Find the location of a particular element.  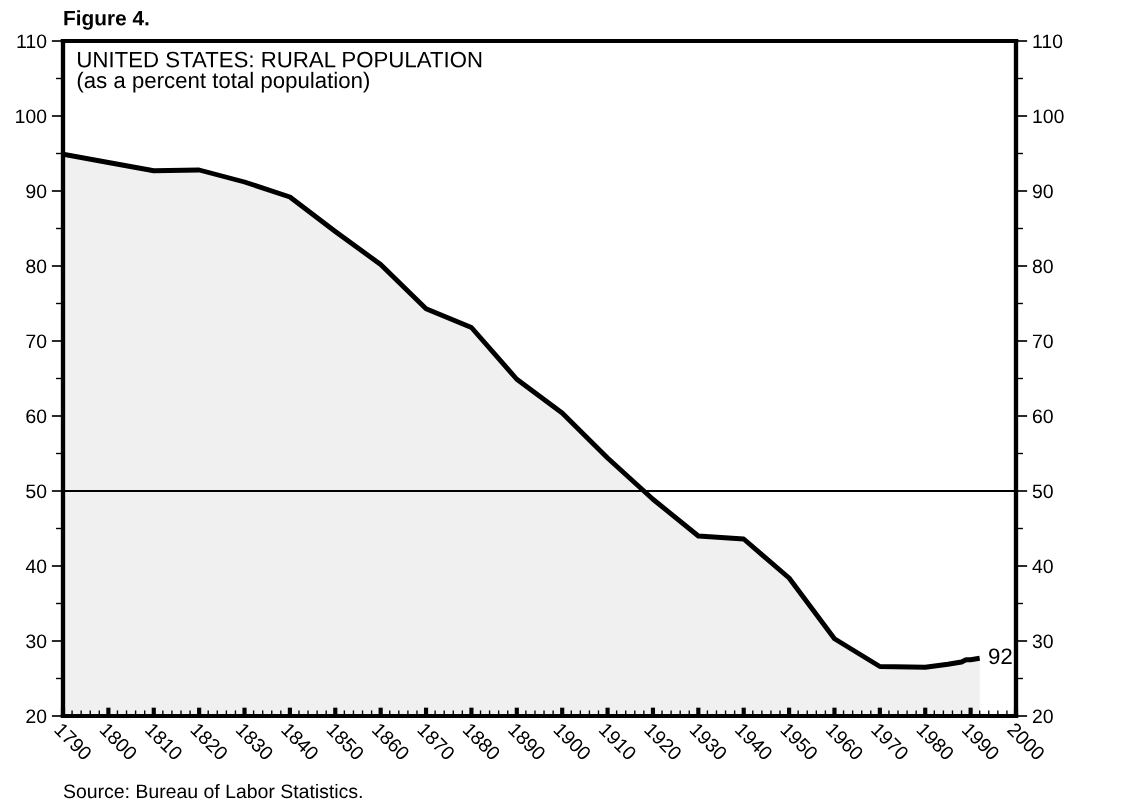

source-note: Source: Bureau of Labor Statistics. is located at coordinates (212, 791).